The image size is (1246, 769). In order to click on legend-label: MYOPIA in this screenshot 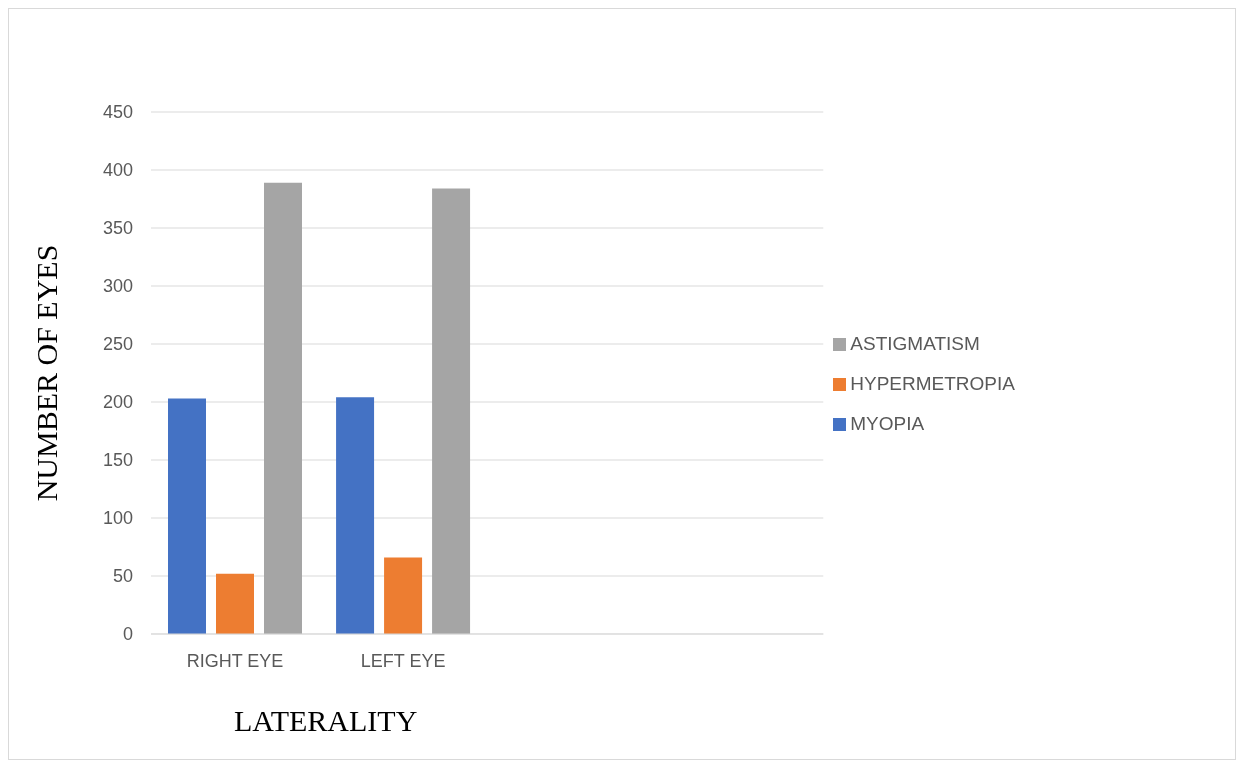, I will do `click(887, 423)`.